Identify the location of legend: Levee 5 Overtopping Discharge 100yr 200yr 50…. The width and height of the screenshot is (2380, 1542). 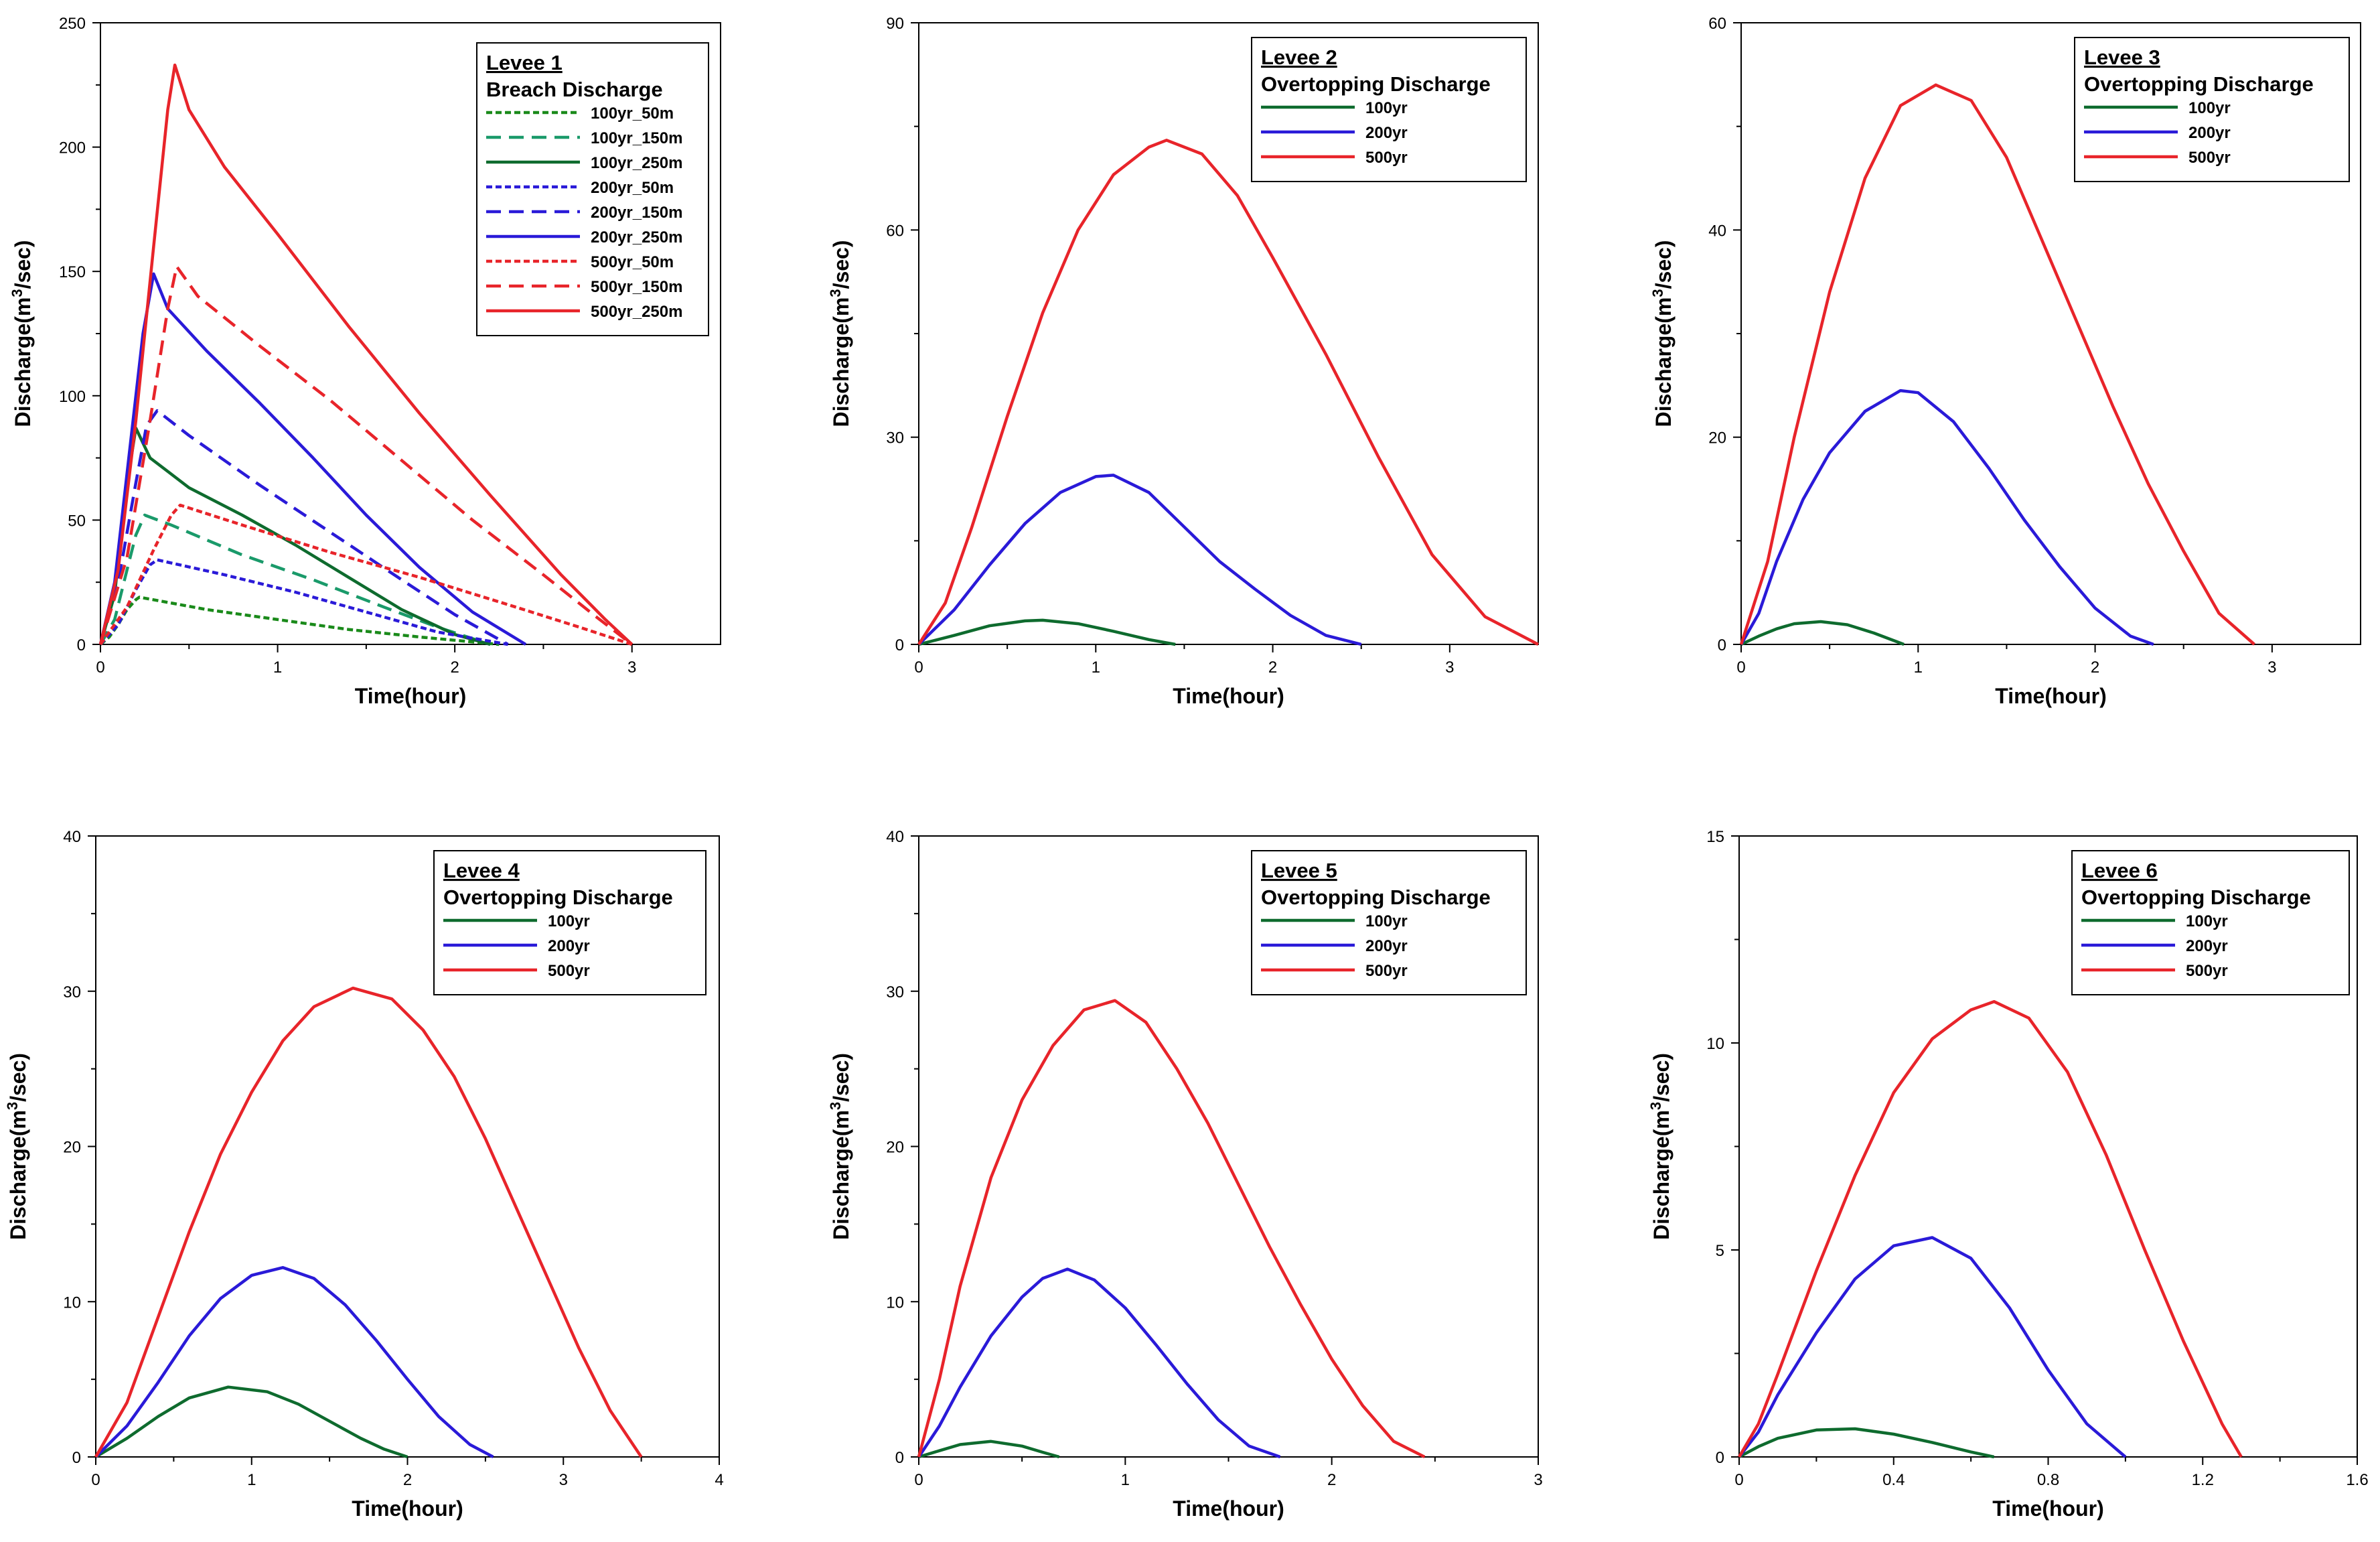
(1389, 922).